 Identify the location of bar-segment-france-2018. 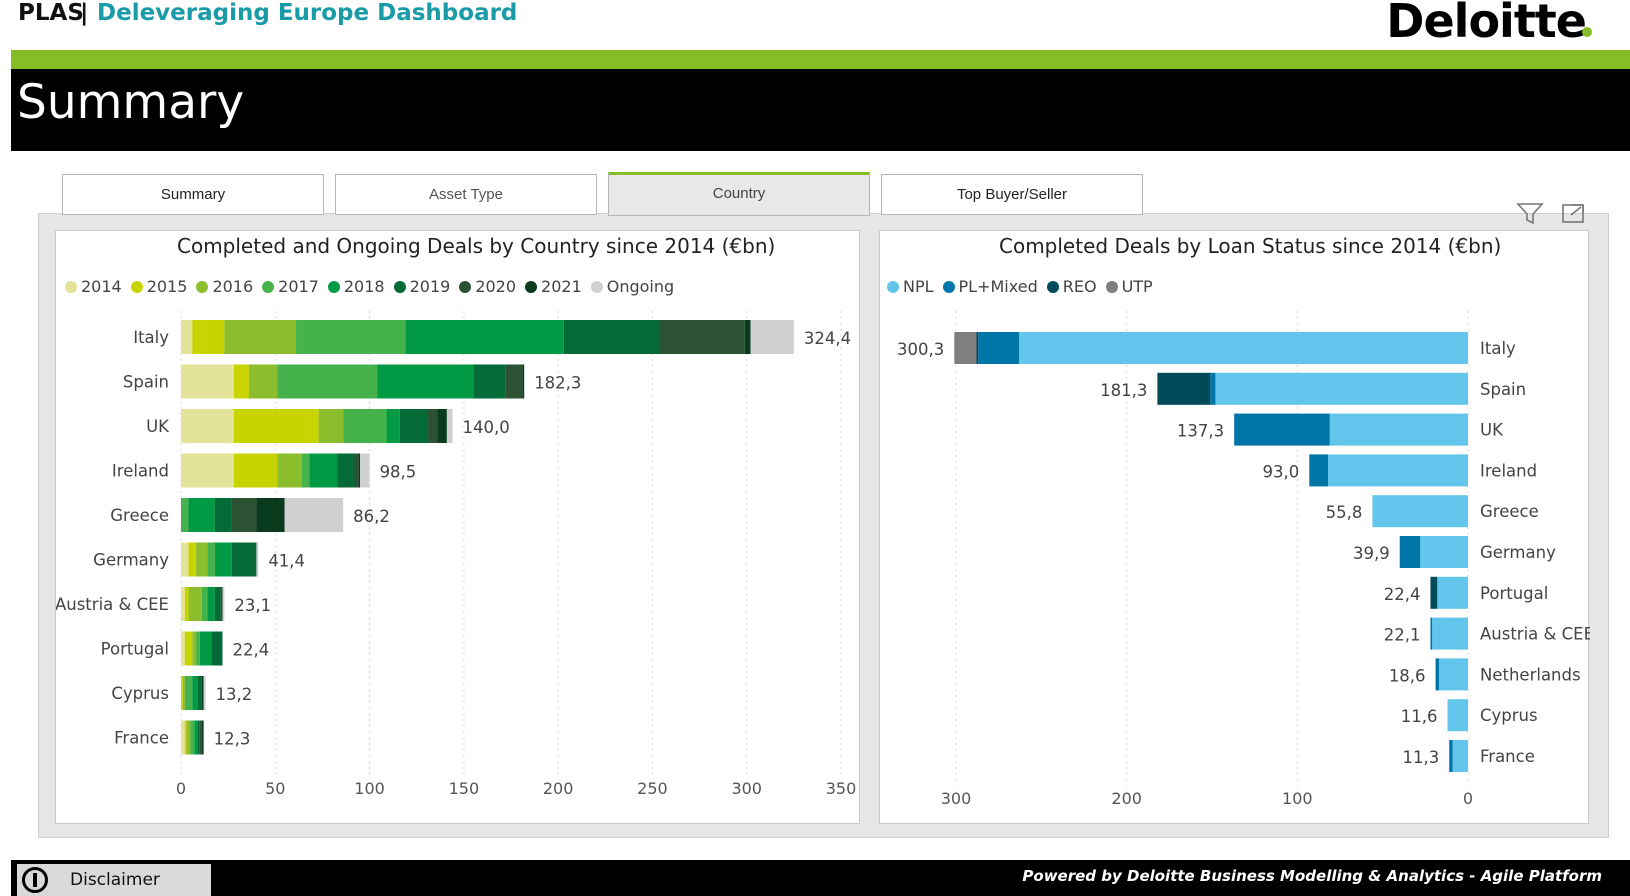
(196, 737).